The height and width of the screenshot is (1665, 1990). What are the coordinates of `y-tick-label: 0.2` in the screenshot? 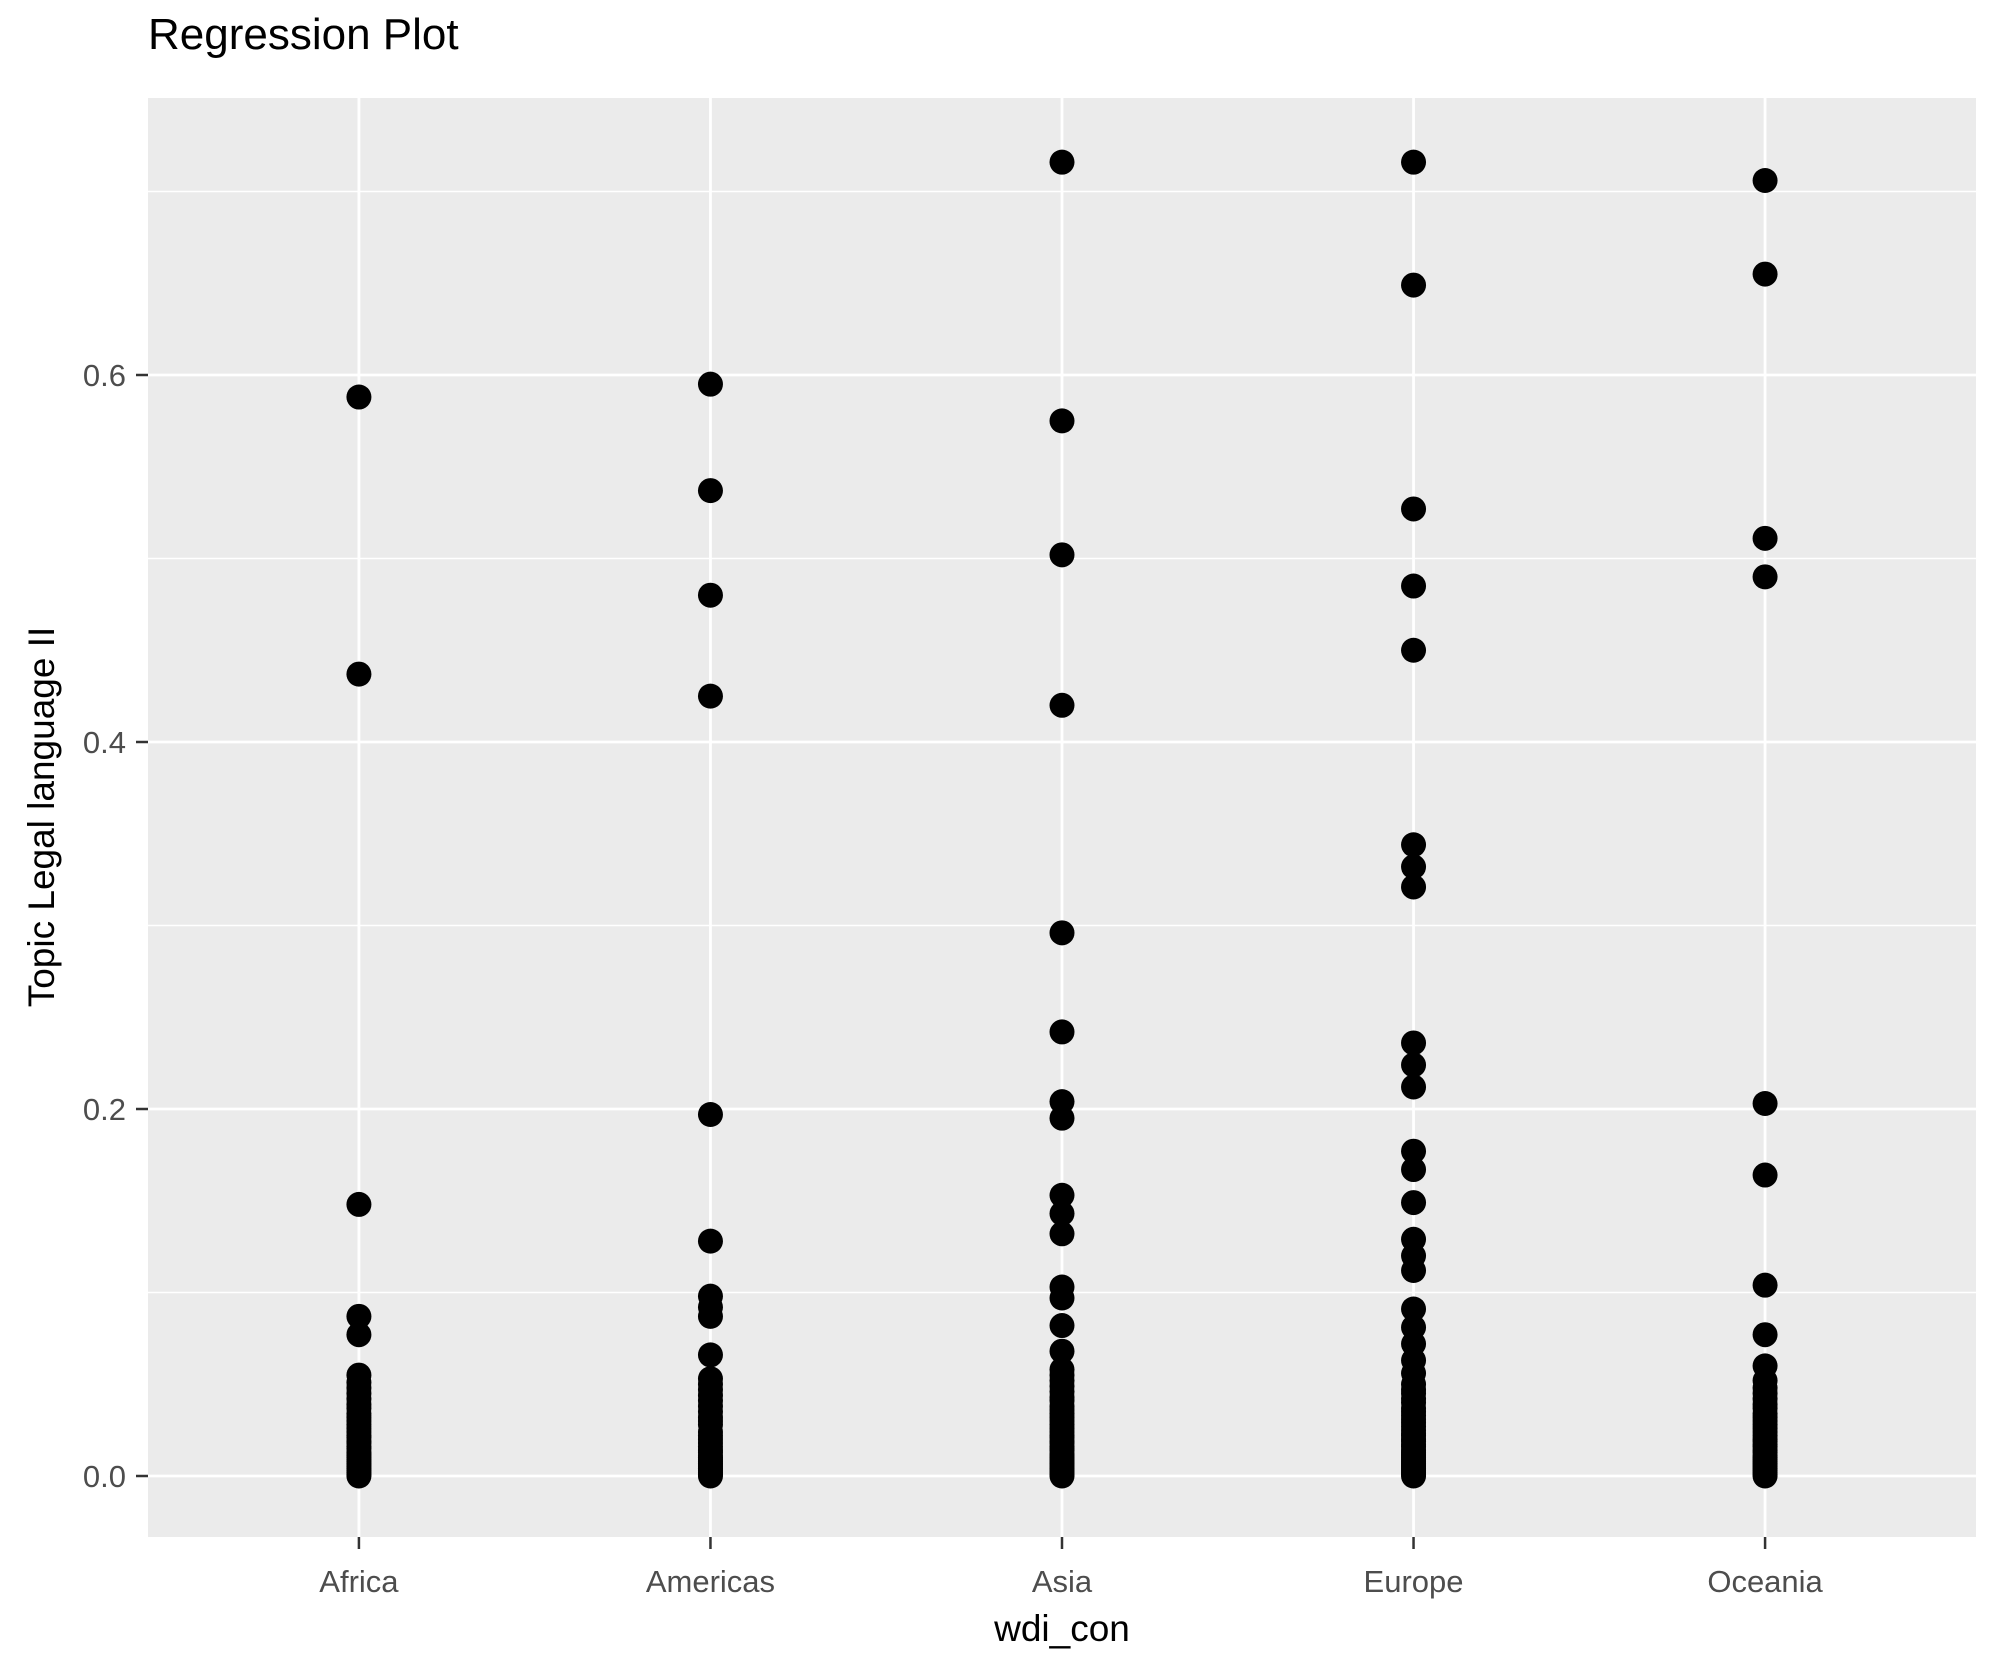 It's located at (104, 1109).